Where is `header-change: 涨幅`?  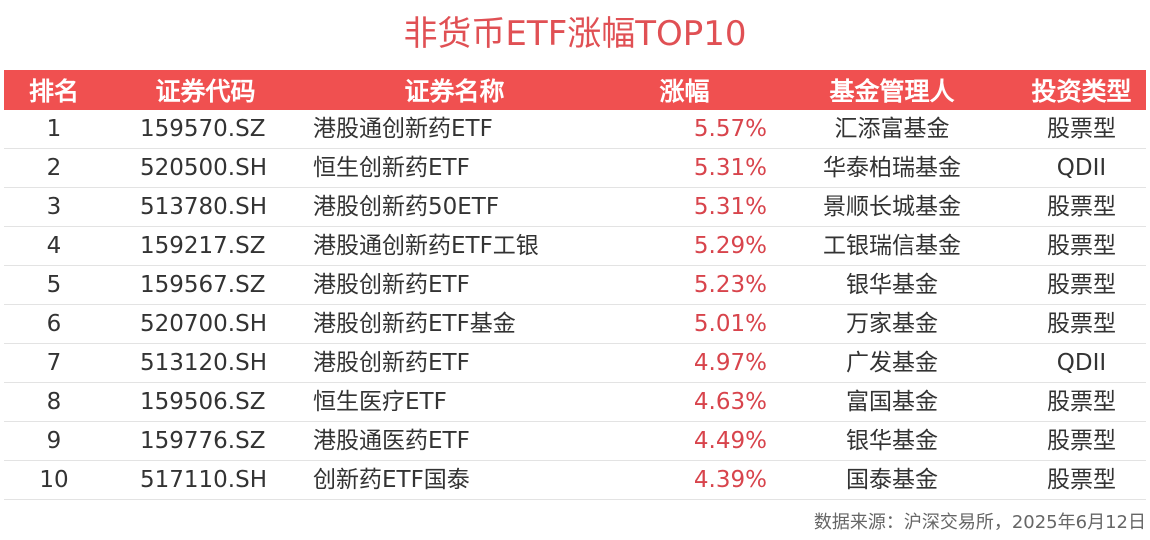
header-change: 涨幅 is located at coordinates (684, 90).